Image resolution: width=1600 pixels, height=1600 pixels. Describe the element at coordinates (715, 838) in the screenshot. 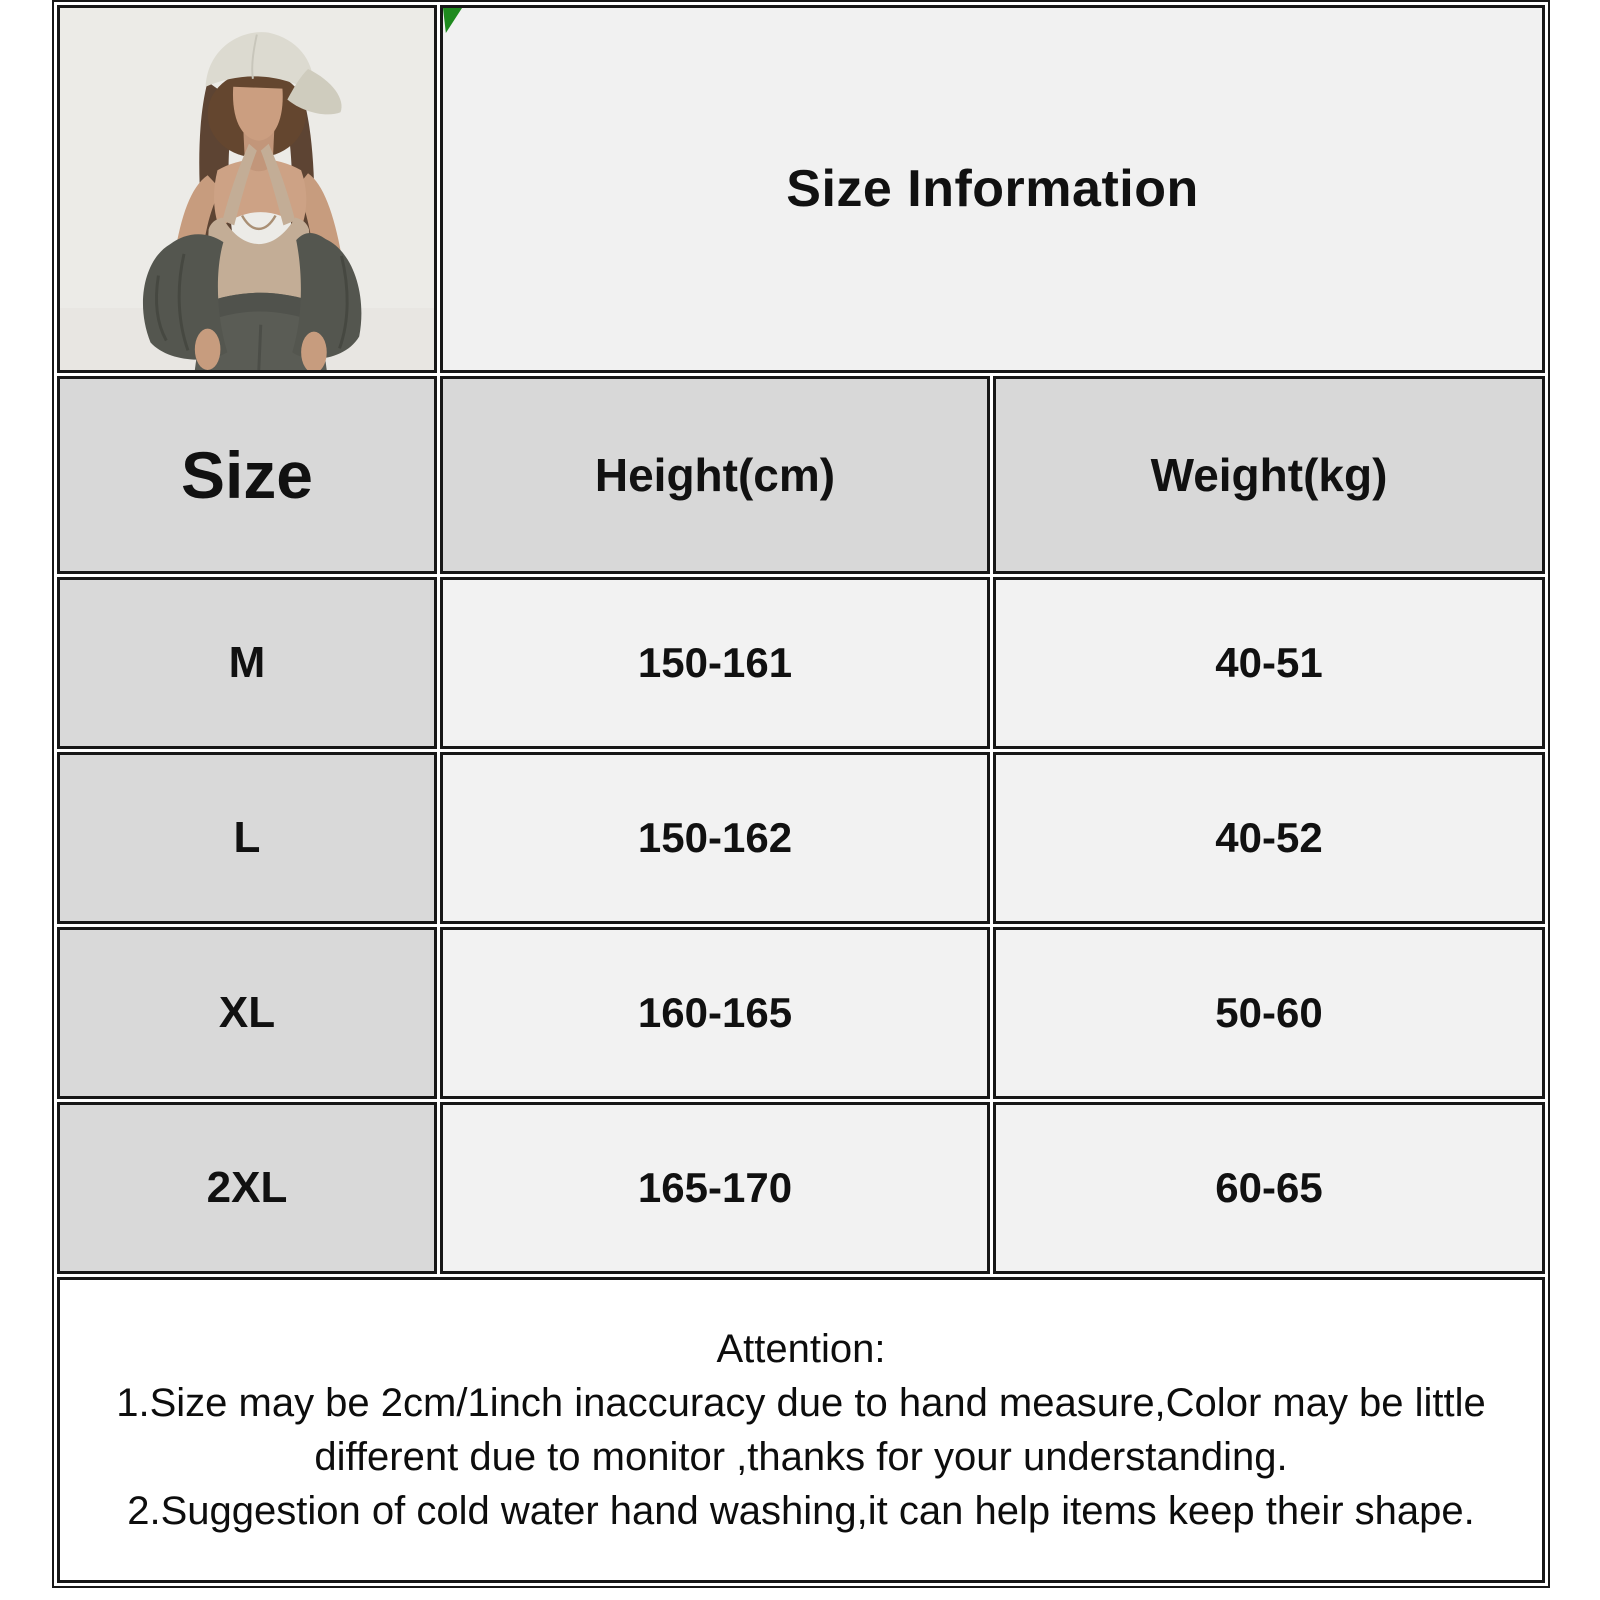

I see `height-value: 150-162` at that location.